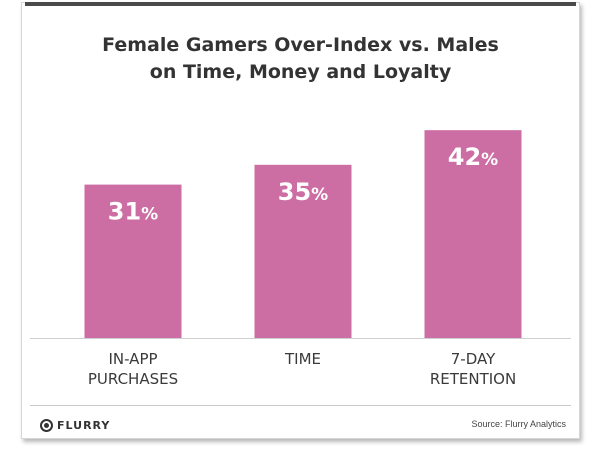  Describe the element at coordinates (84, 425) in the screenshot. I see `logo-text: FLURRY` at that location.